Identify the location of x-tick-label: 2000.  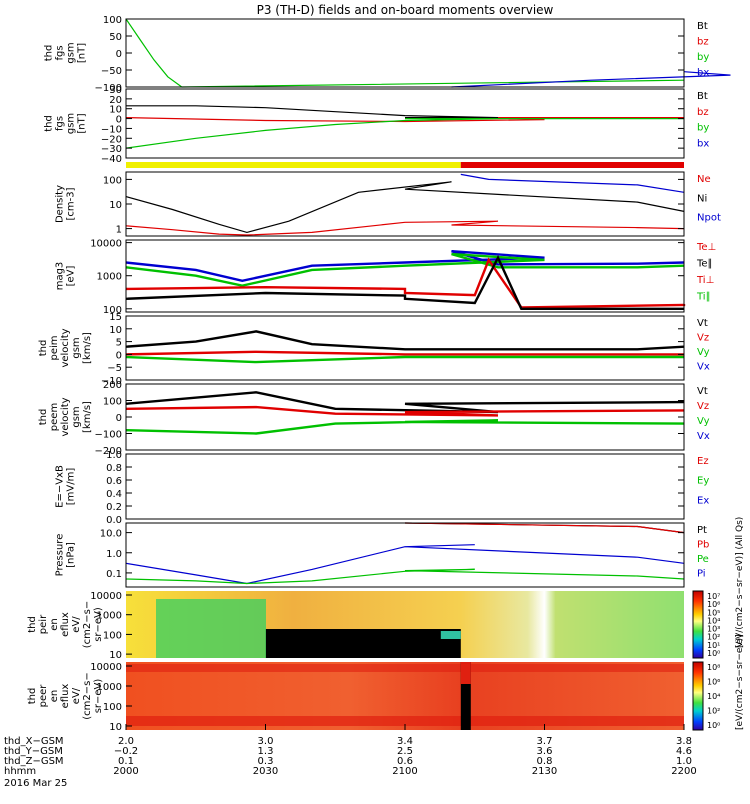
(125, 771).